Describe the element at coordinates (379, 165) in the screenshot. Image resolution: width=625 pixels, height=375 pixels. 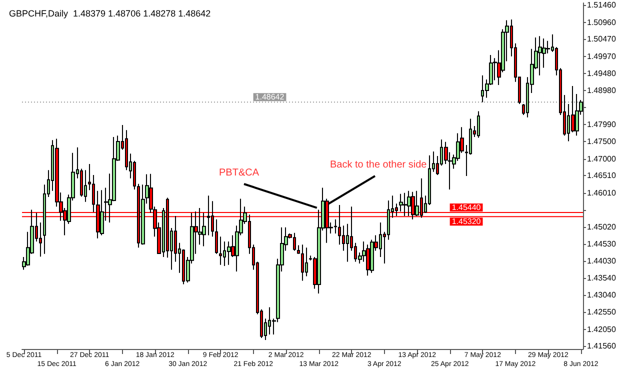
I see `annotation: Back to the other side` at that location.